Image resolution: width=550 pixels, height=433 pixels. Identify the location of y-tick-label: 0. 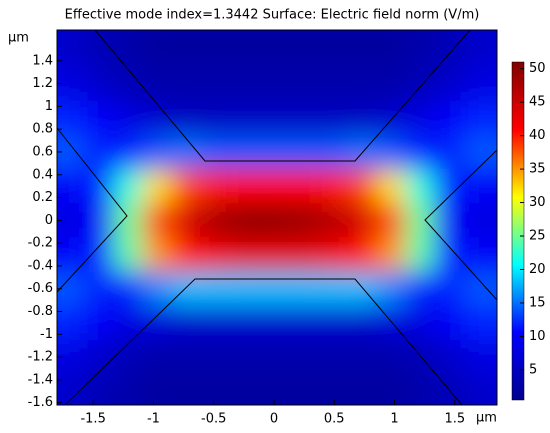
(49, 220).